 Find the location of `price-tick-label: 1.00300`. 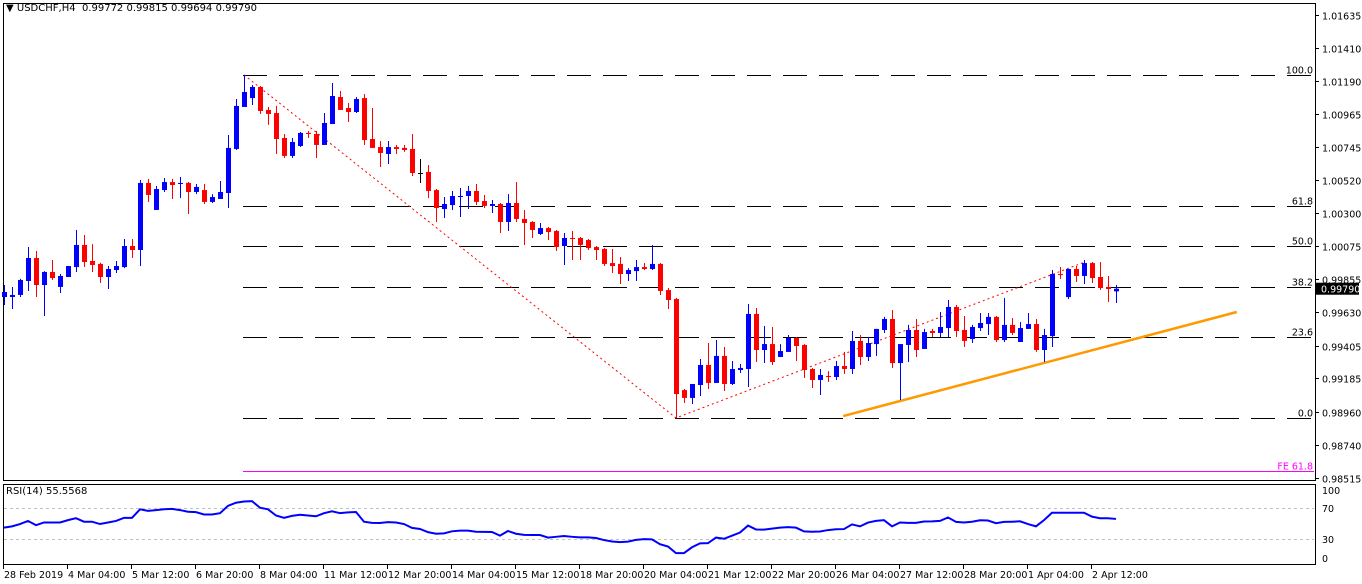

price-tick-label: 1.00300 is located at coordinates (1341, 215).